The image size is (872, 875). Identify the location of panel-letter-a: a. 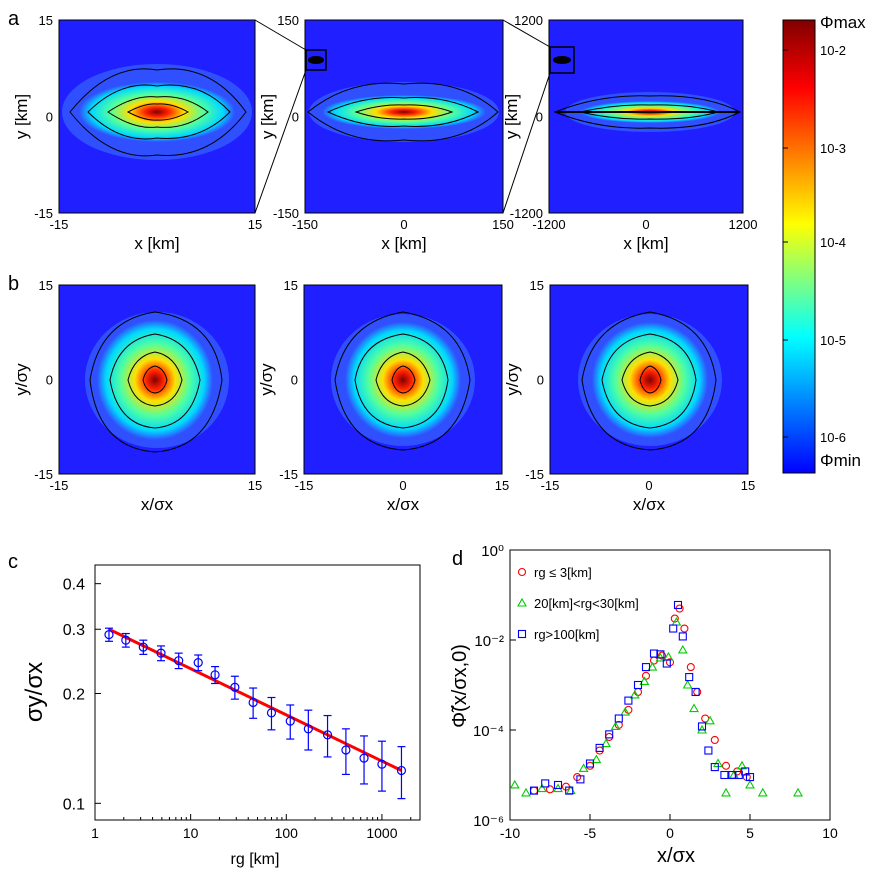
(14, 19).